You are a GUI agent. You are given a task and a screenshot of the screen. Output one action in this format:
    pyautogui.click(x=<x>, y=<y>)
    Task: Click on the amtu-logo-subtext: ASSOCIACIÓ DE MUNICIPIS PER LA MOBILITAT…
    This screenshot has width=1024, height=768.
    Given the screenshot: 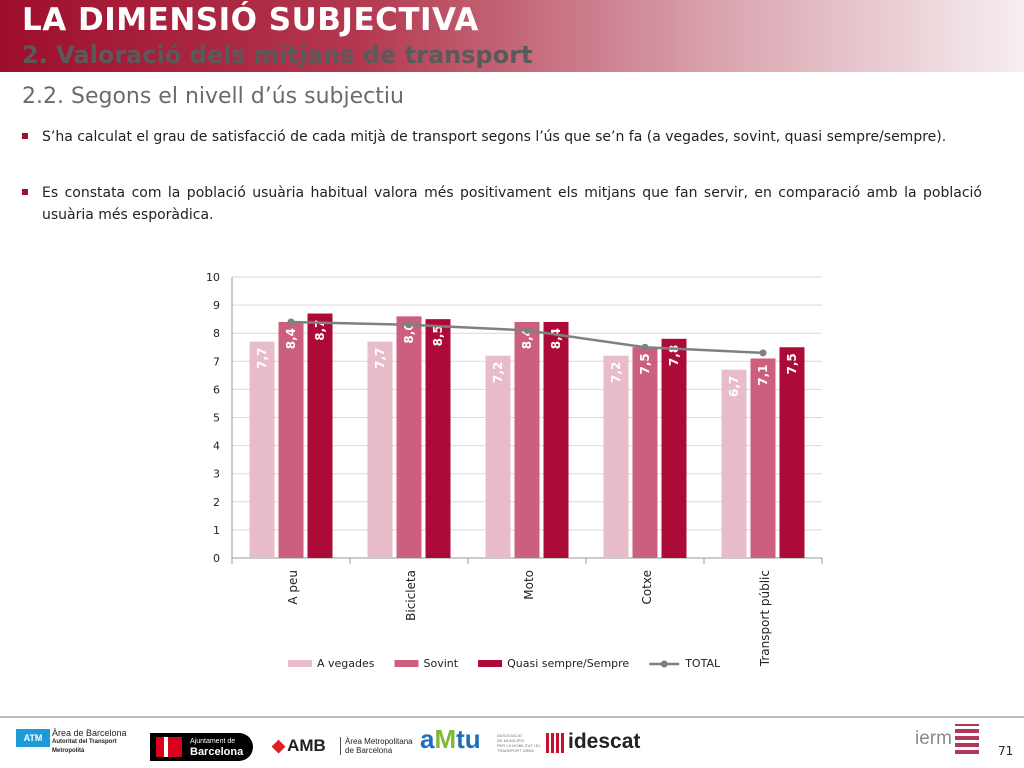 What is the action you would take?
    pyautogui.click(x=519, y=743)
    